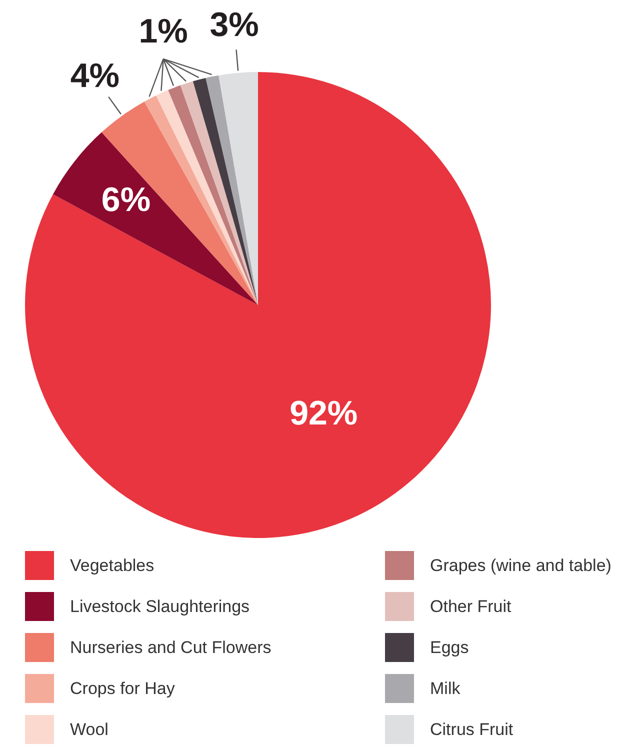 This screenshot has width=642, height=756. What do you see at coordinates (163, 31) in the screenshot?
I see `data-label: 1%` at bounding box center [163, 31].